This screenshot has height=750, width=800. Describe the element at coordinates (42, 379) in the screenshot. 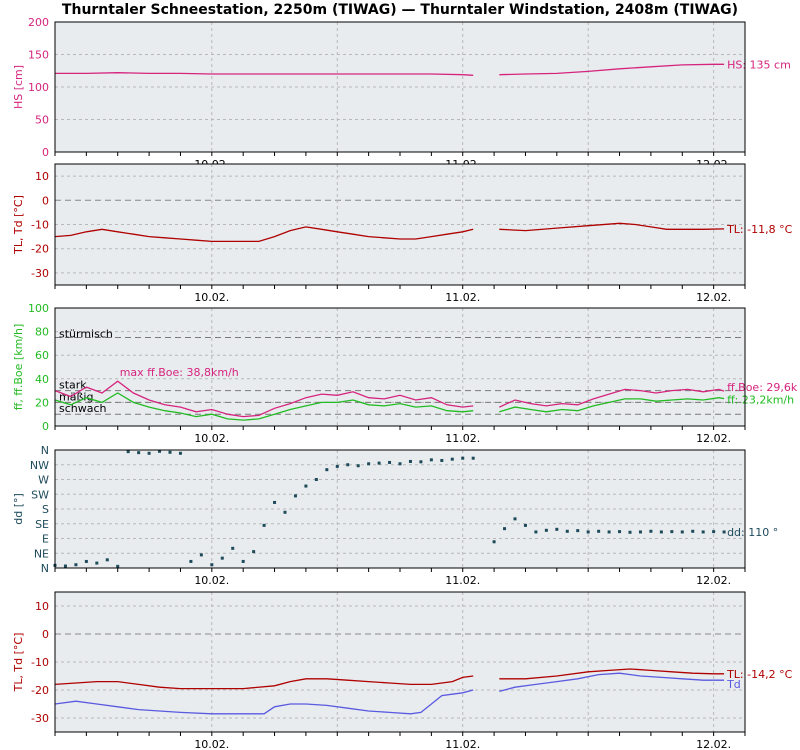

I see `y-tick-label: 40` at that location.